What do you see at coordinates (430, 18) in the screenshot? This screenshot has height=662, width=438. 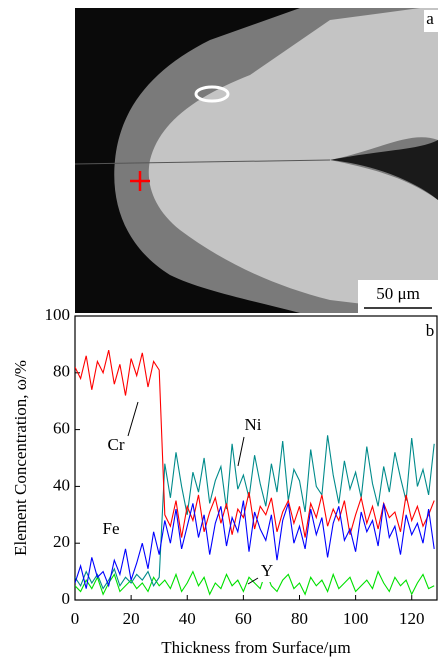 I see `panel-label: a` at bounding box center [430, 18].